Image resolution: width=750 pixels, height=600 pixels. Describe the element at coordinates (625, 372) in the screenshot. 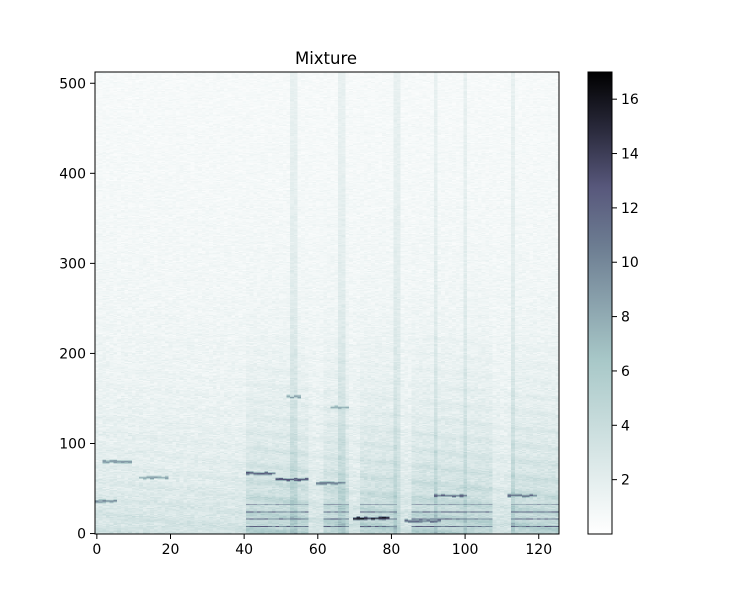

I see `colorbar-tick-label: 6` at that location.